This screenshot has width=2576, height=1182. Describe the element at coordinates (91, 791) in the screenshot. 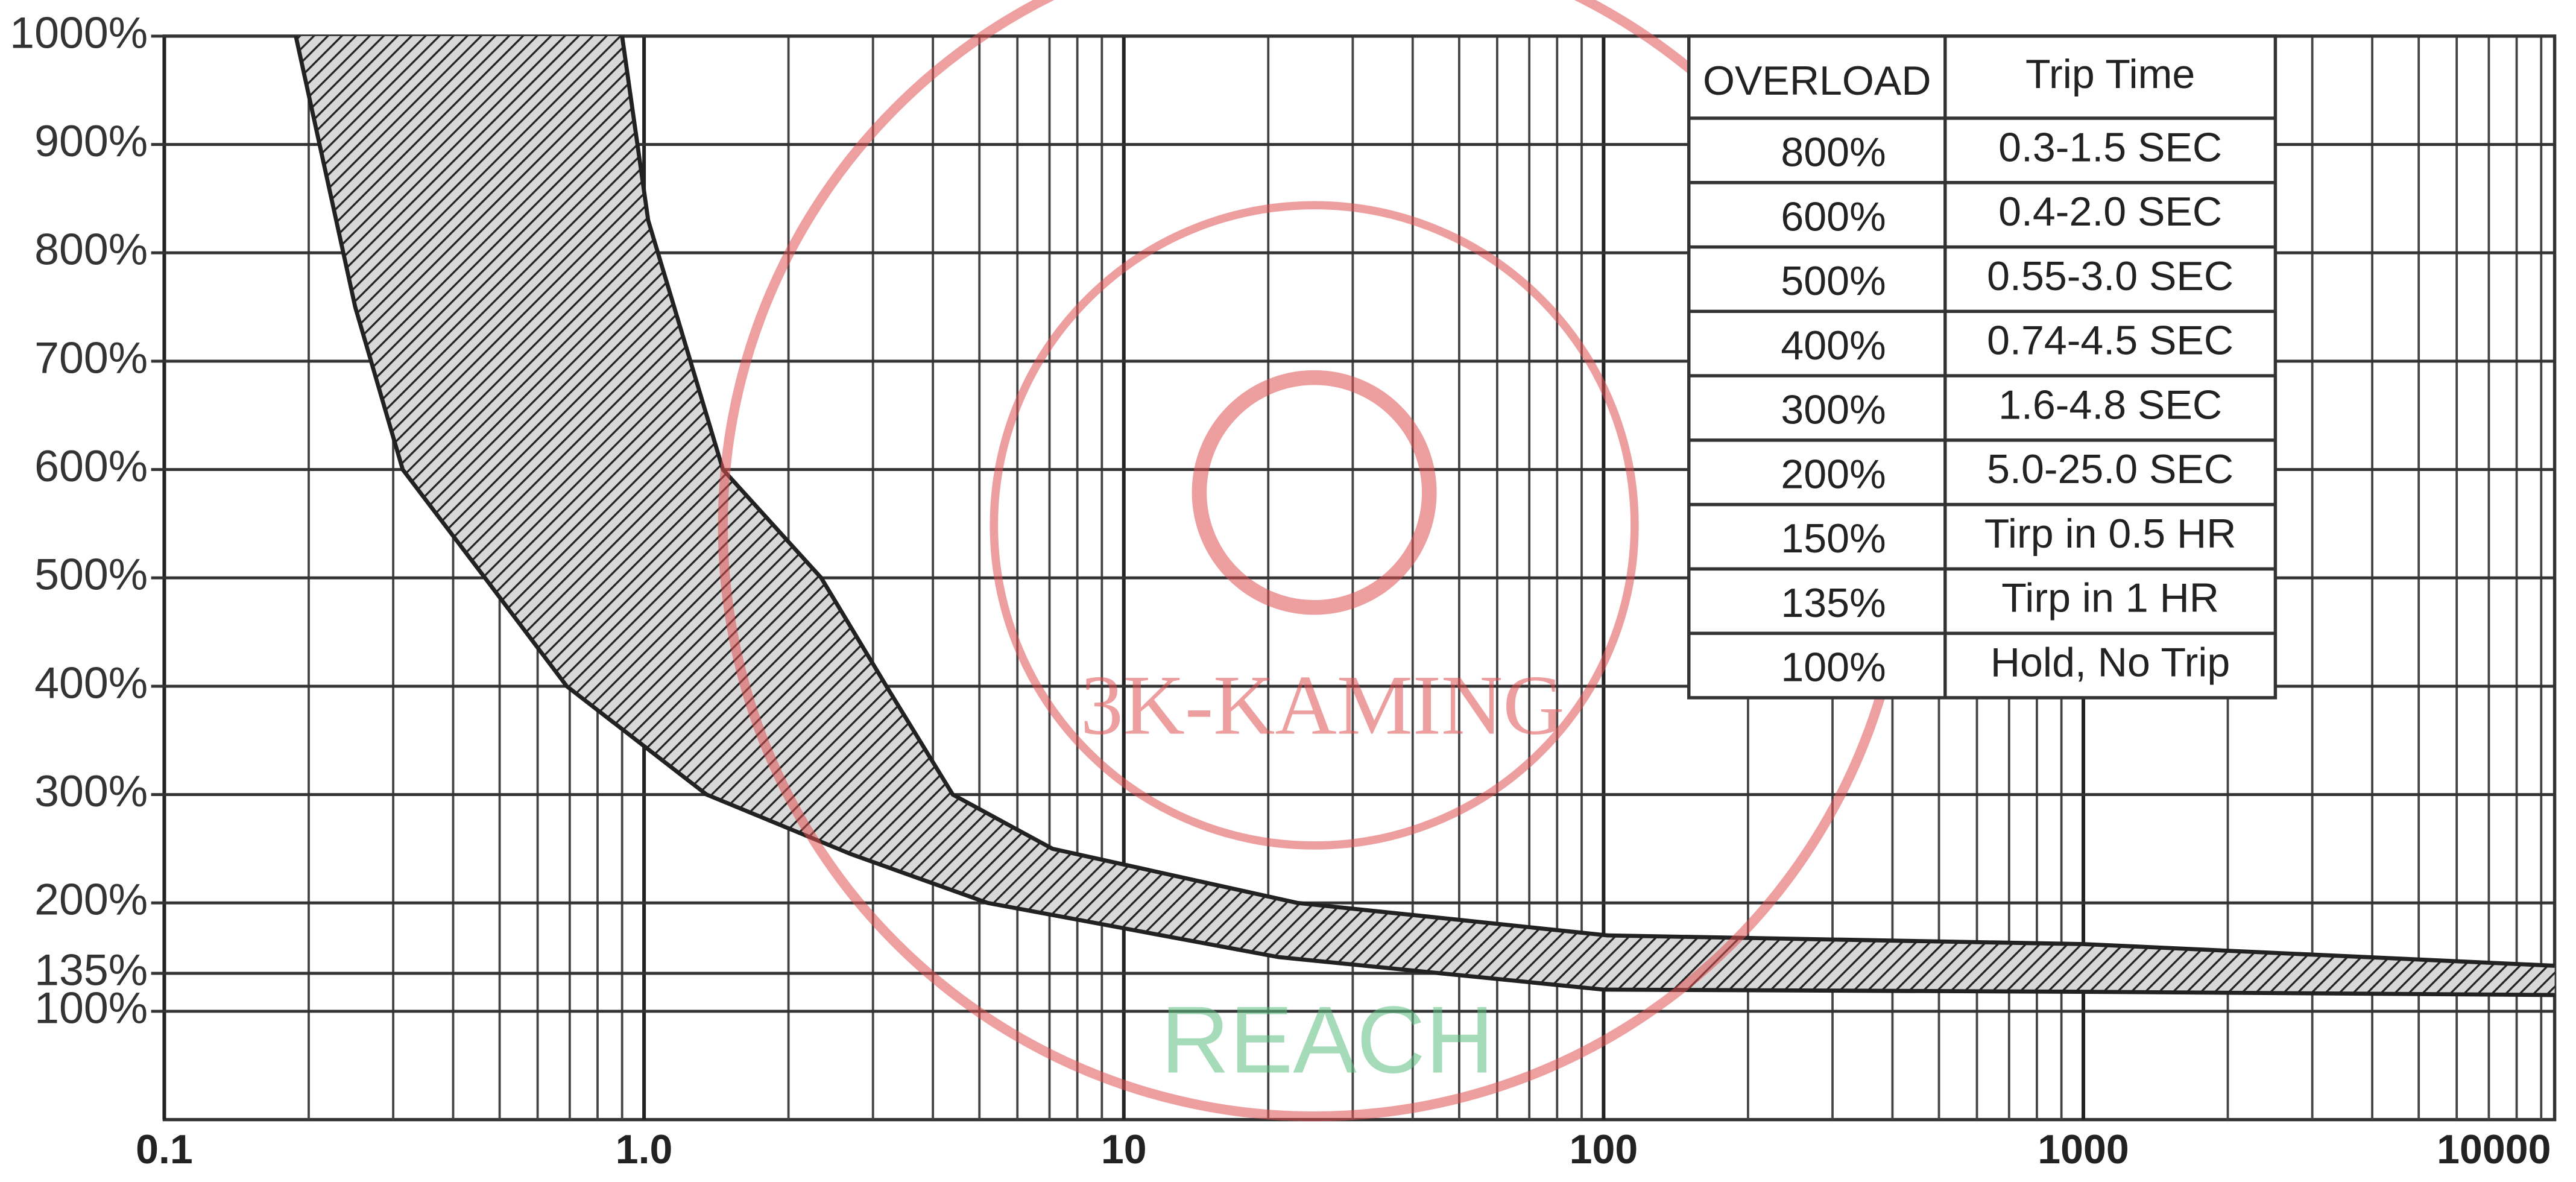

I see `y-tick-label: 300%` at that location.